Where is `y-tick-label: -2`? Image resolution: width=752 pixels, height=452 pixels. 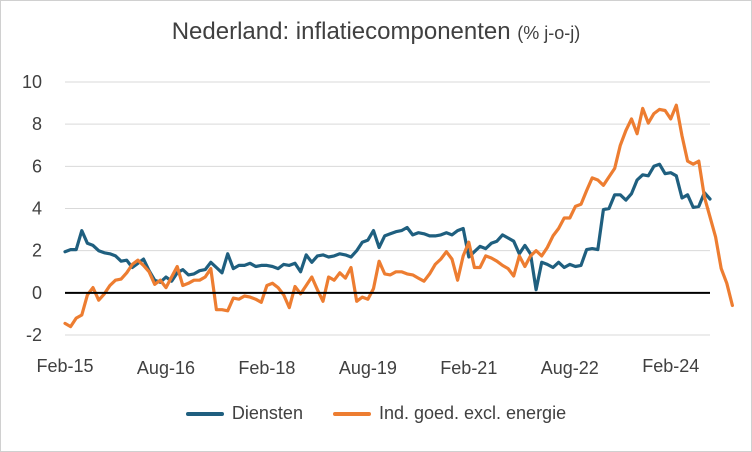
y-tick-label: -2 is located at coordinates (34, 335).